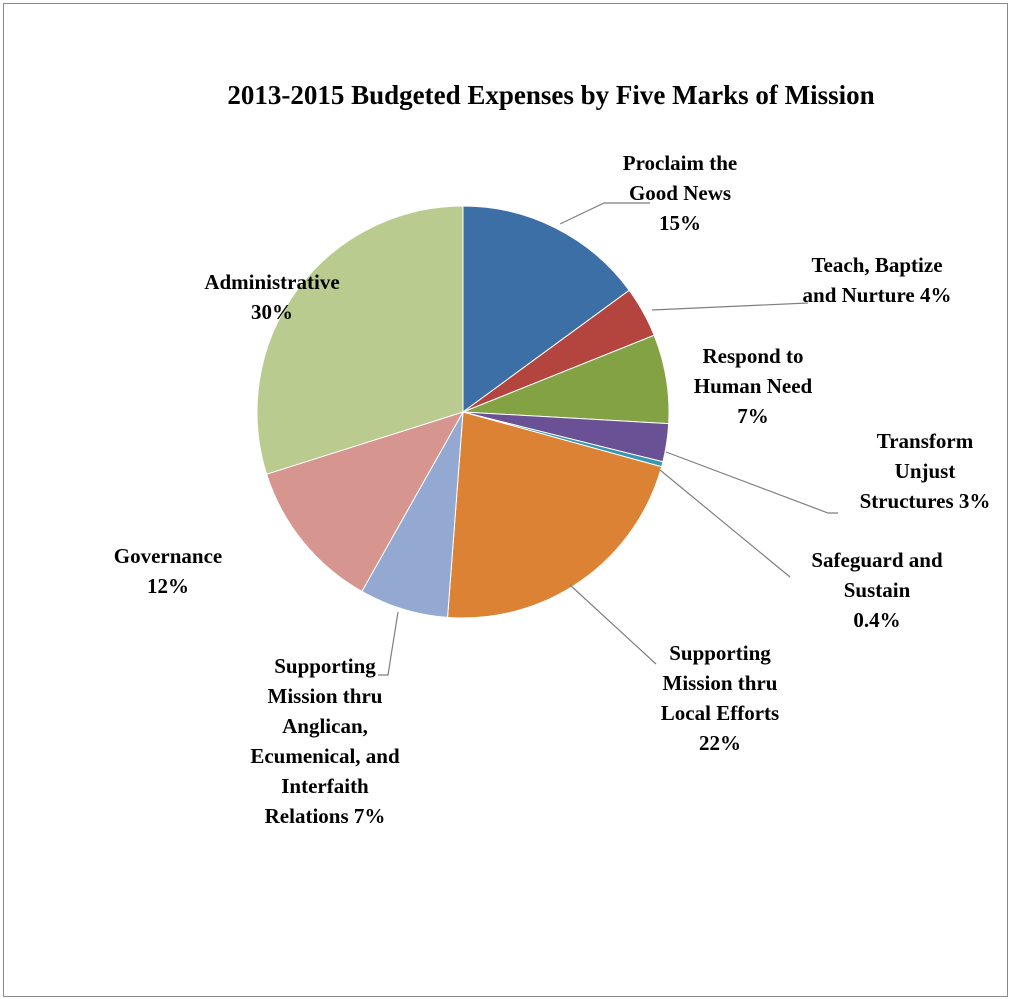  I want to click on slice-label-line: Respond to, so click(753, 356).